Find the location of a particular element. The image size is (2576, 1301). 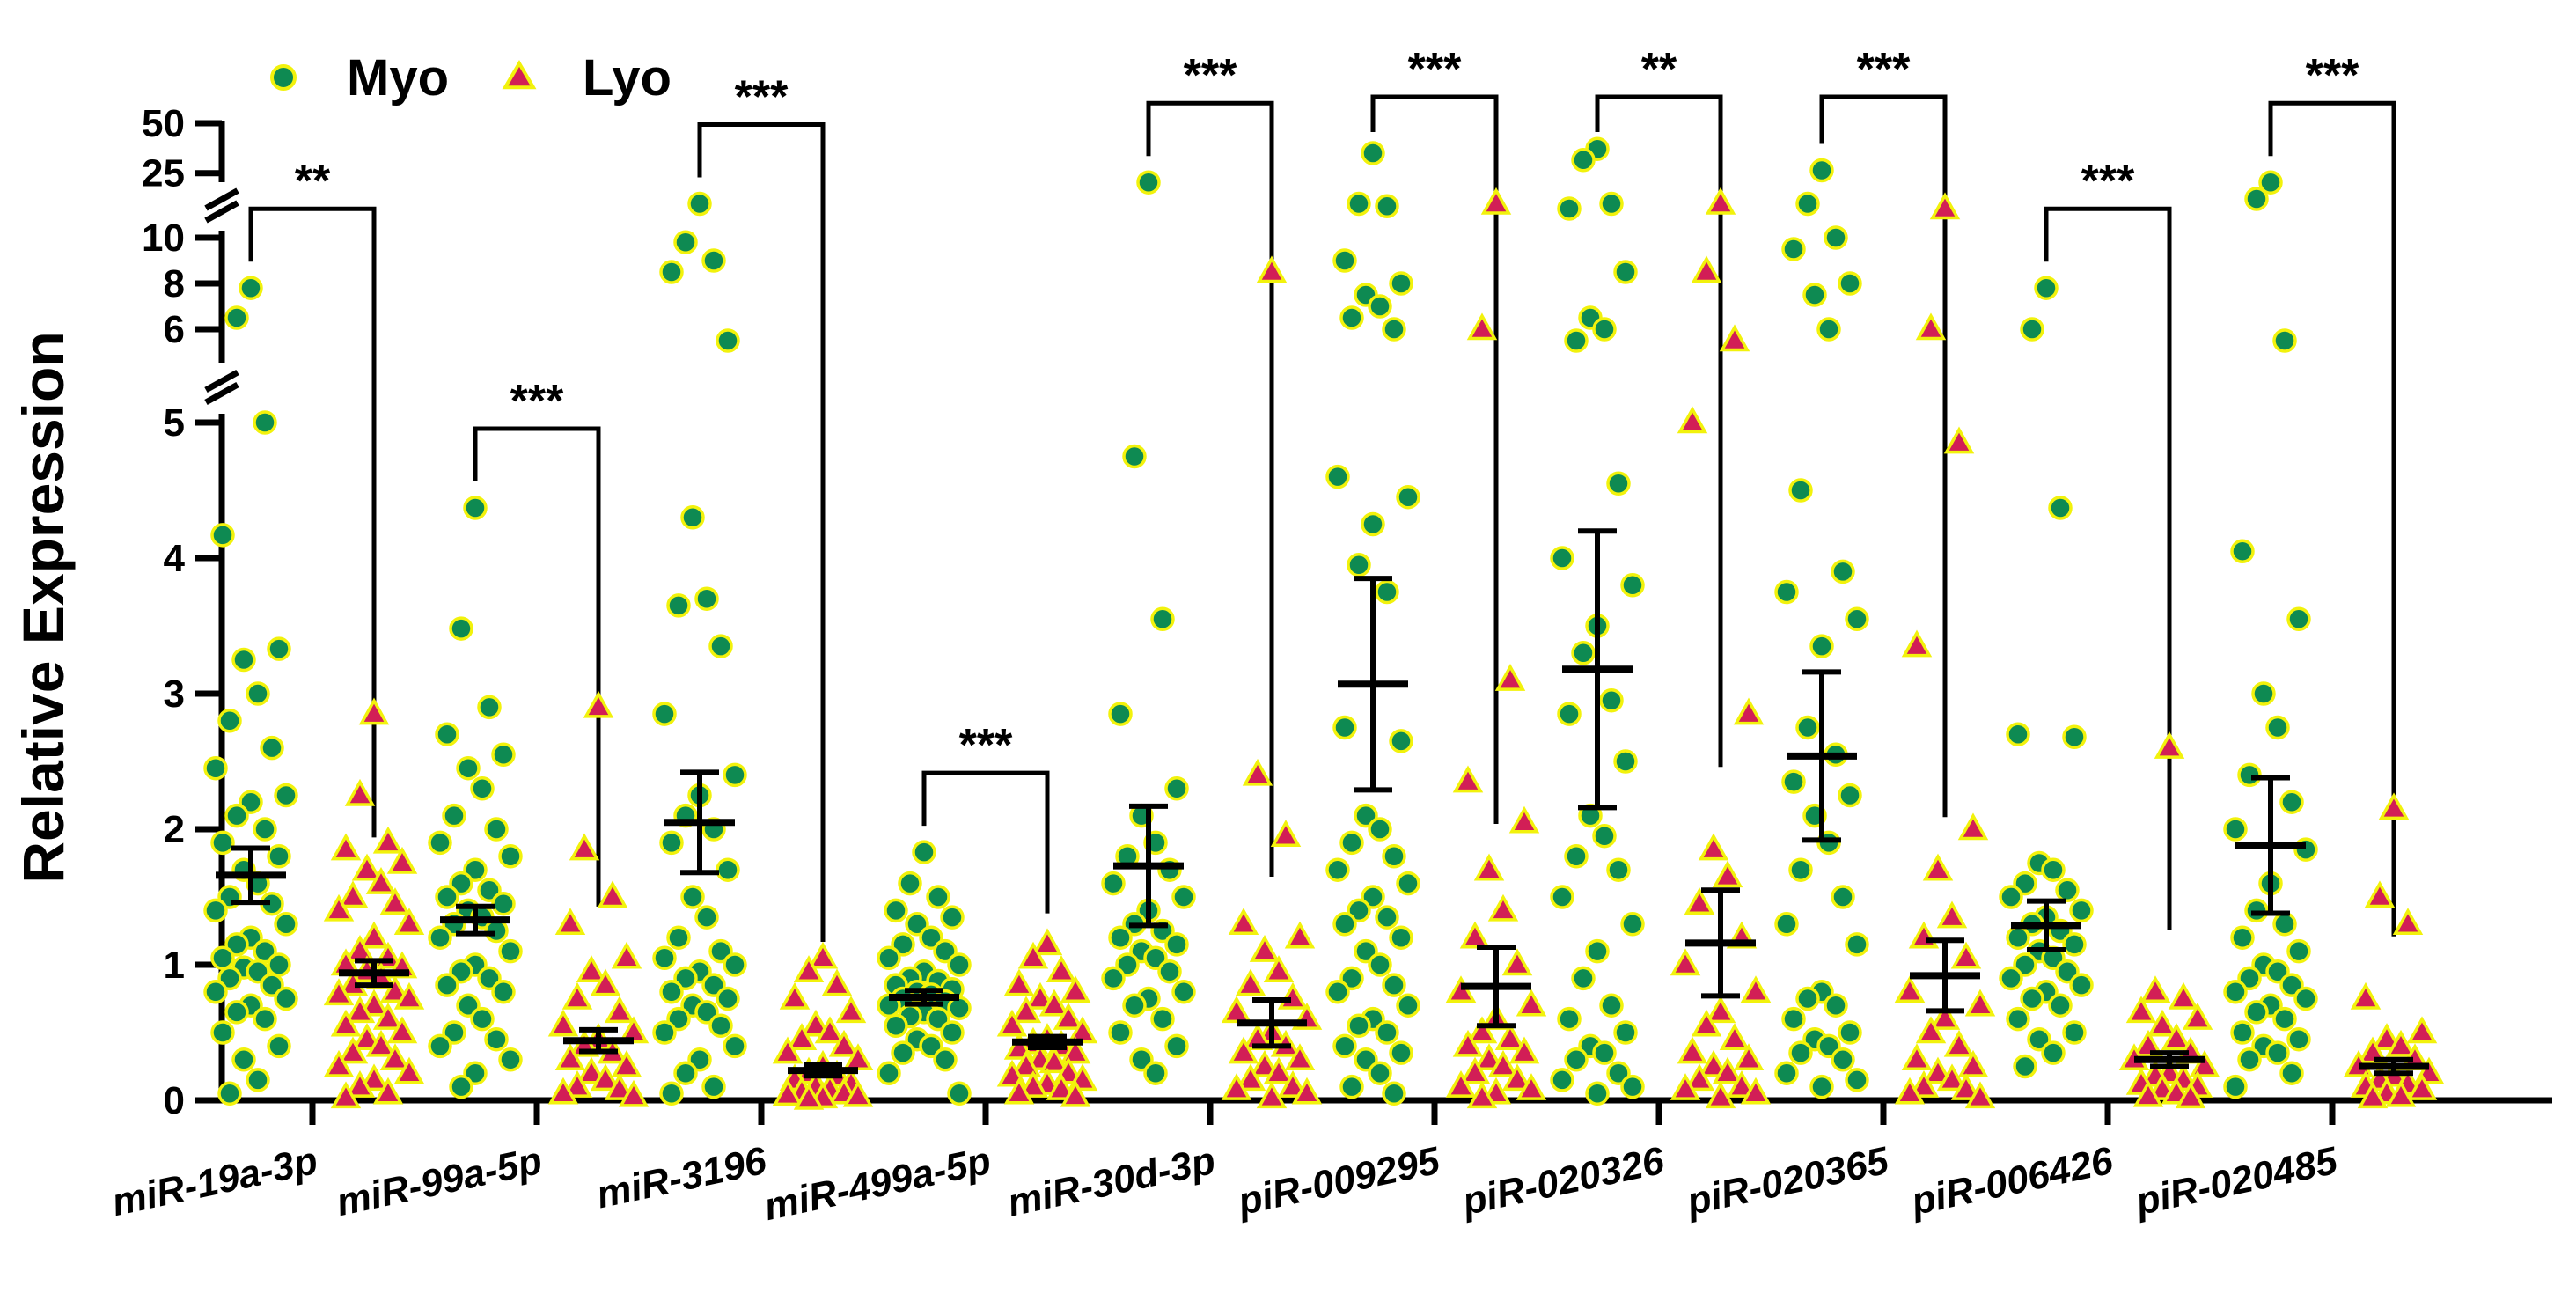

x-tick-label: miR-19a-3p is located at coordinates (214, 1181).